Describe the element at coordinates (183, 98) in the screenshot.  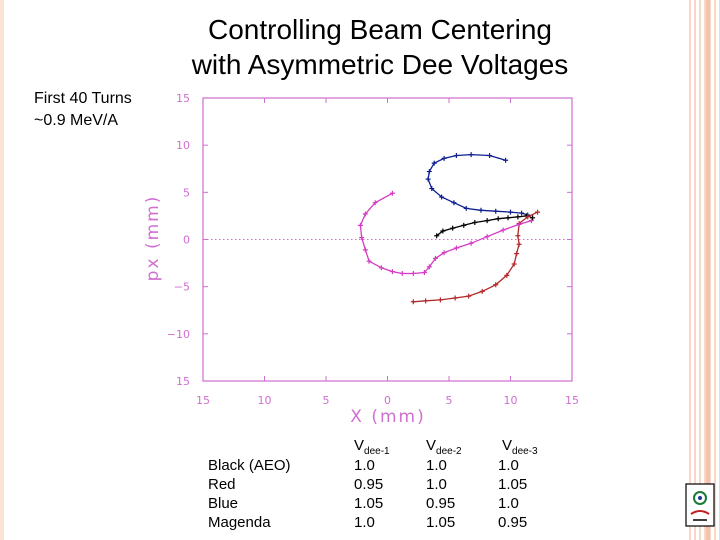
I see `y-tick-label: 15` at that location.